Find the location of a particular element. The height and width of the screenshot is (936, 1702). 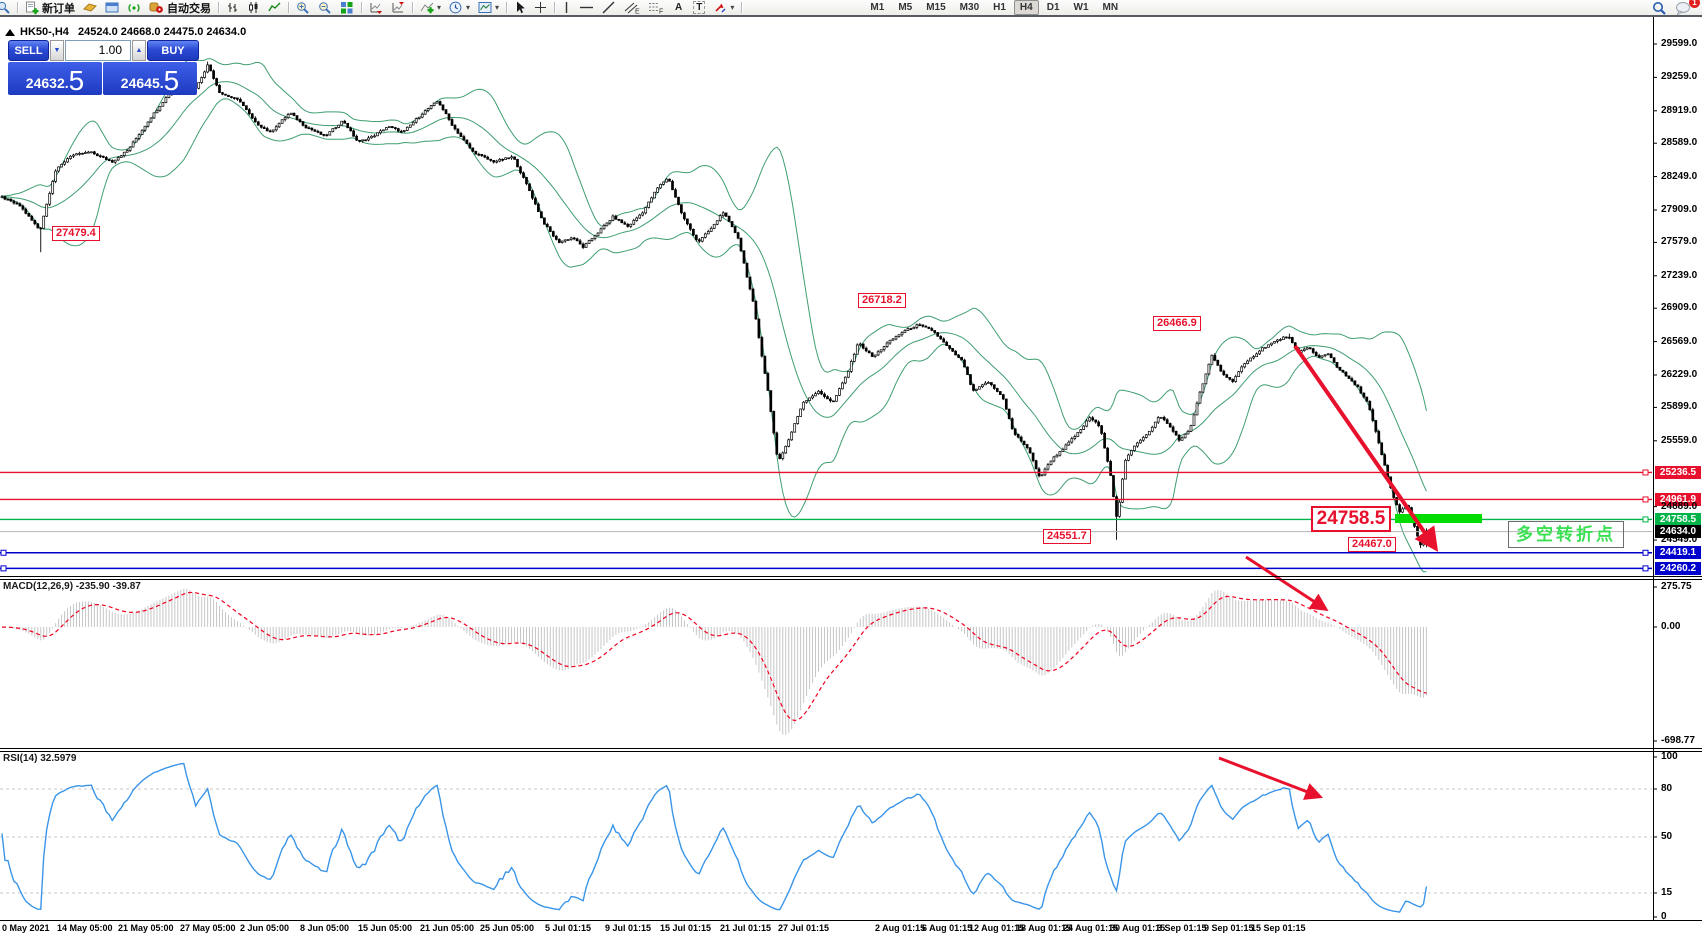

timeframe-m15: M15 is located at coordinates (936, 7).